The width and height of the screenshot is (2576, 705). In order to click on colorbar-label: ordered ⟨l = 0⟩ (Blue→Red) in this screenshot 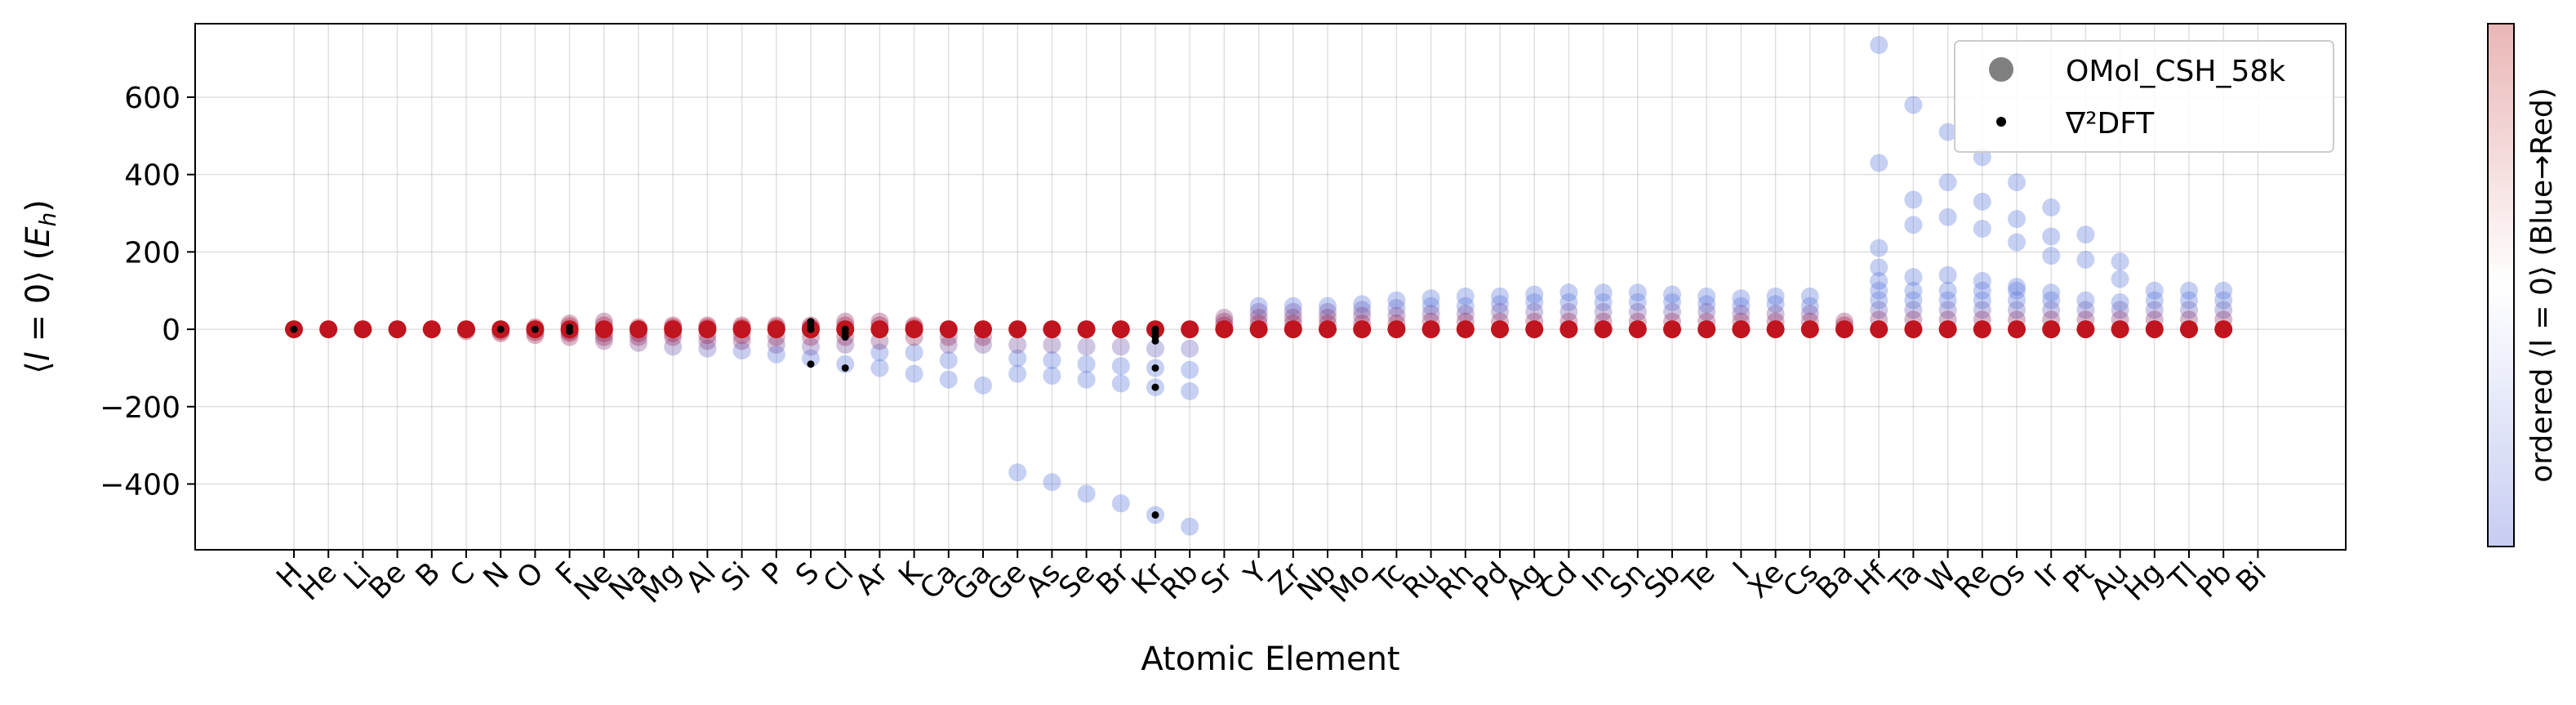, I will do `click(2542, 285)`.